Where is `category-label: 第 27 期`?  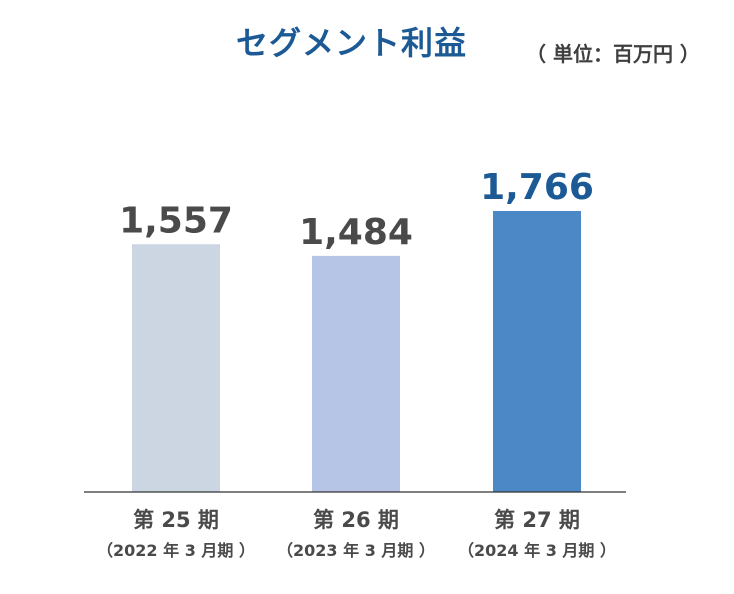
category-label: 第 27 期 is located at coordinates (537, 520).